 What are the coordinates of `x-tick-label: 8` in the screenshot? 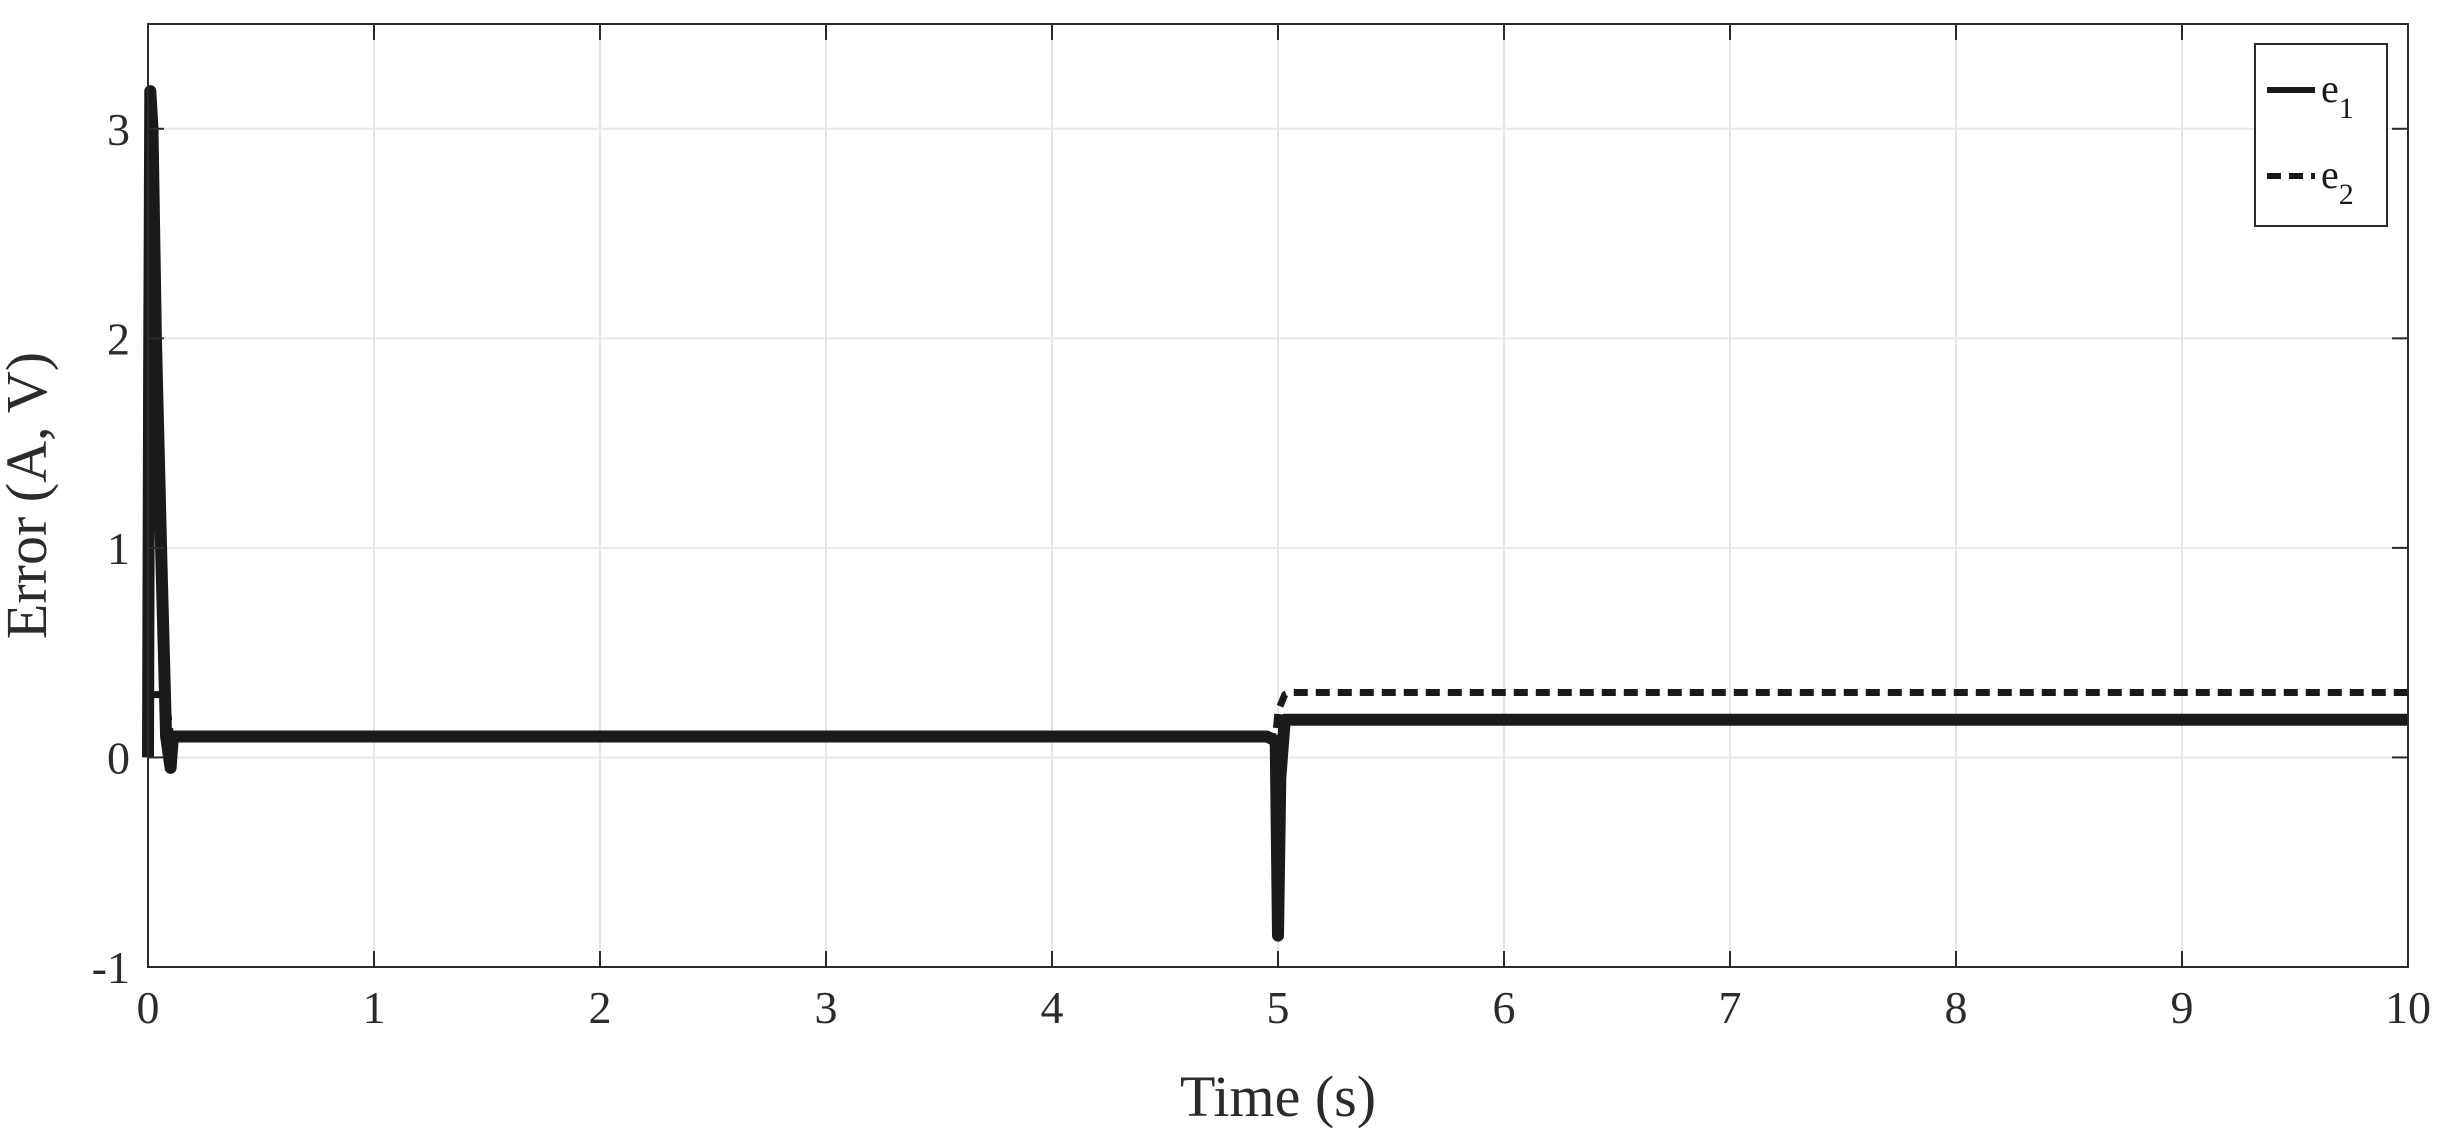 It's located at (1956, 1007).